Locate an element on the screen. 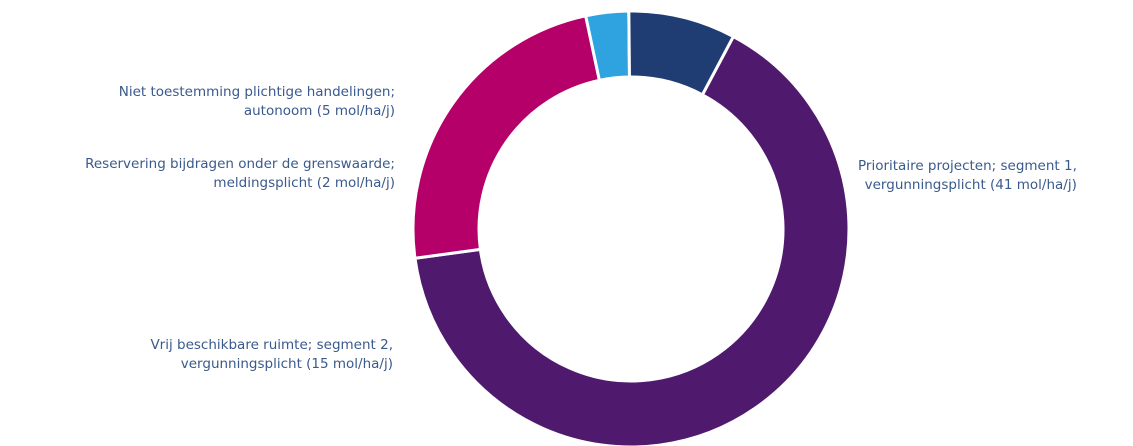 This screenshot has width=1133, height=446. slice-label-line: meldingsplicht (2 mol/ha/j) is located at coordinates (304, 183).